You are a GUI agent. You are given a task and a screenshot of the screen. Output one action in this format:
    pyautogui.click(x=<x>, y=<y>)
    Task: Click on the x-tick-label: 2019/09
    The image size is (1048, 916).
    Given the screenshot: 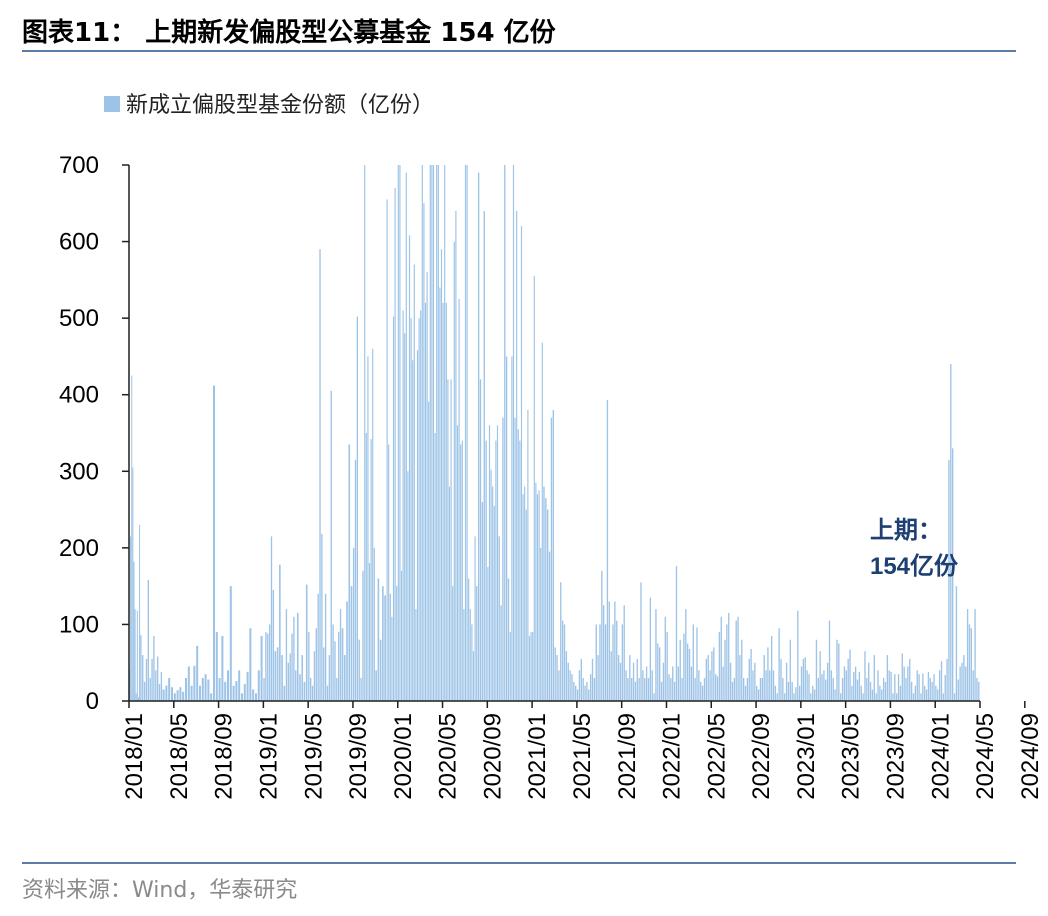 What is the action you would take?
    pyautogui.click(x=358, y=756)
    